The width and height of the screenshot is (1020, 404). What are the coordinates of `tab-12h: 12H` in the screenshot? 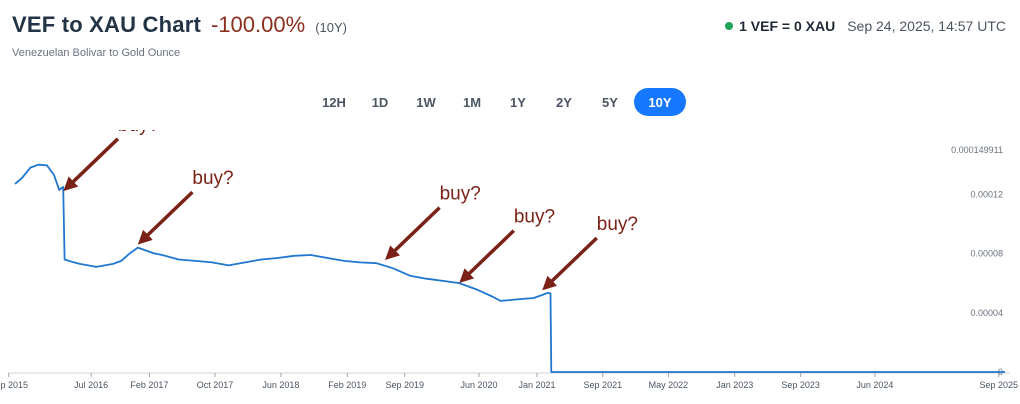 It's located at (334, 102).